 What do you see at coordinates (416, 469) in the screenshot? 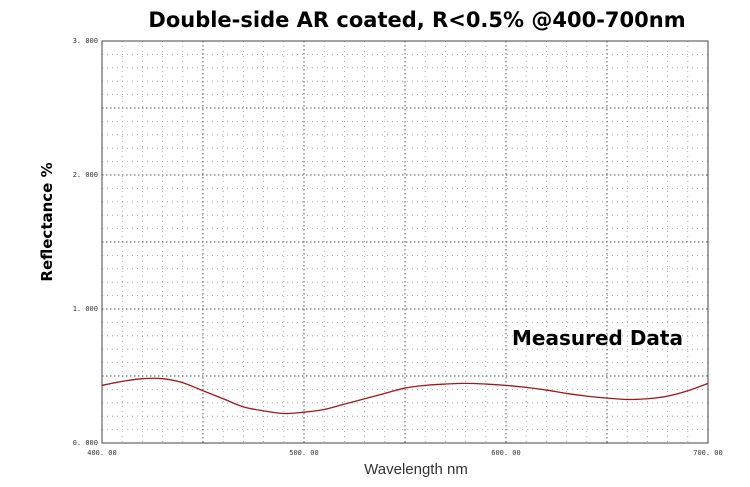
I see `x-axis-label: Wavelength nm` at bounding box center [416, 469].